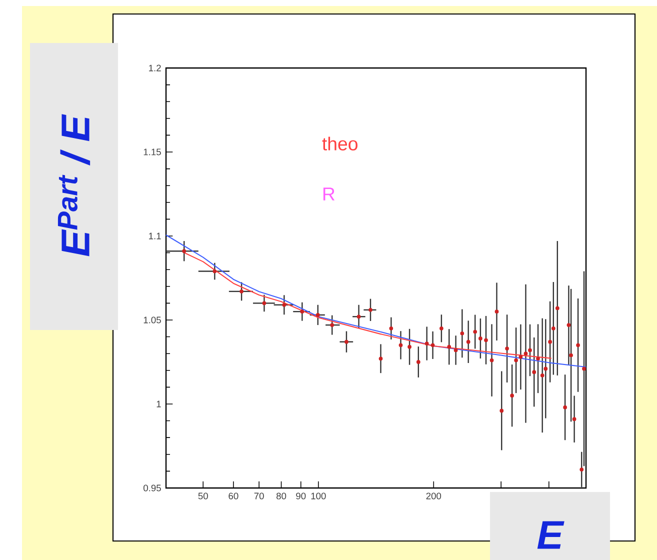 The height and width of the screenshot is (560, 657). I want to click on x-axis-title: E, so click(550, 535).